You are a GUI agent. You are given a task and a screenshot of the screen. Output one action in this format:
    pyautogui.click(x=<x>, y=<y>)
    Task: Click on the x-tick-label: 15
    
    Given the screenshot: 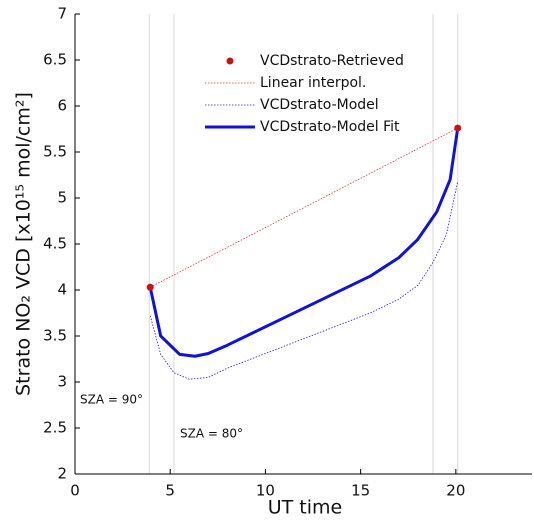 What is the action you would take?
    pyautogui.click(x=360, y=491)
    